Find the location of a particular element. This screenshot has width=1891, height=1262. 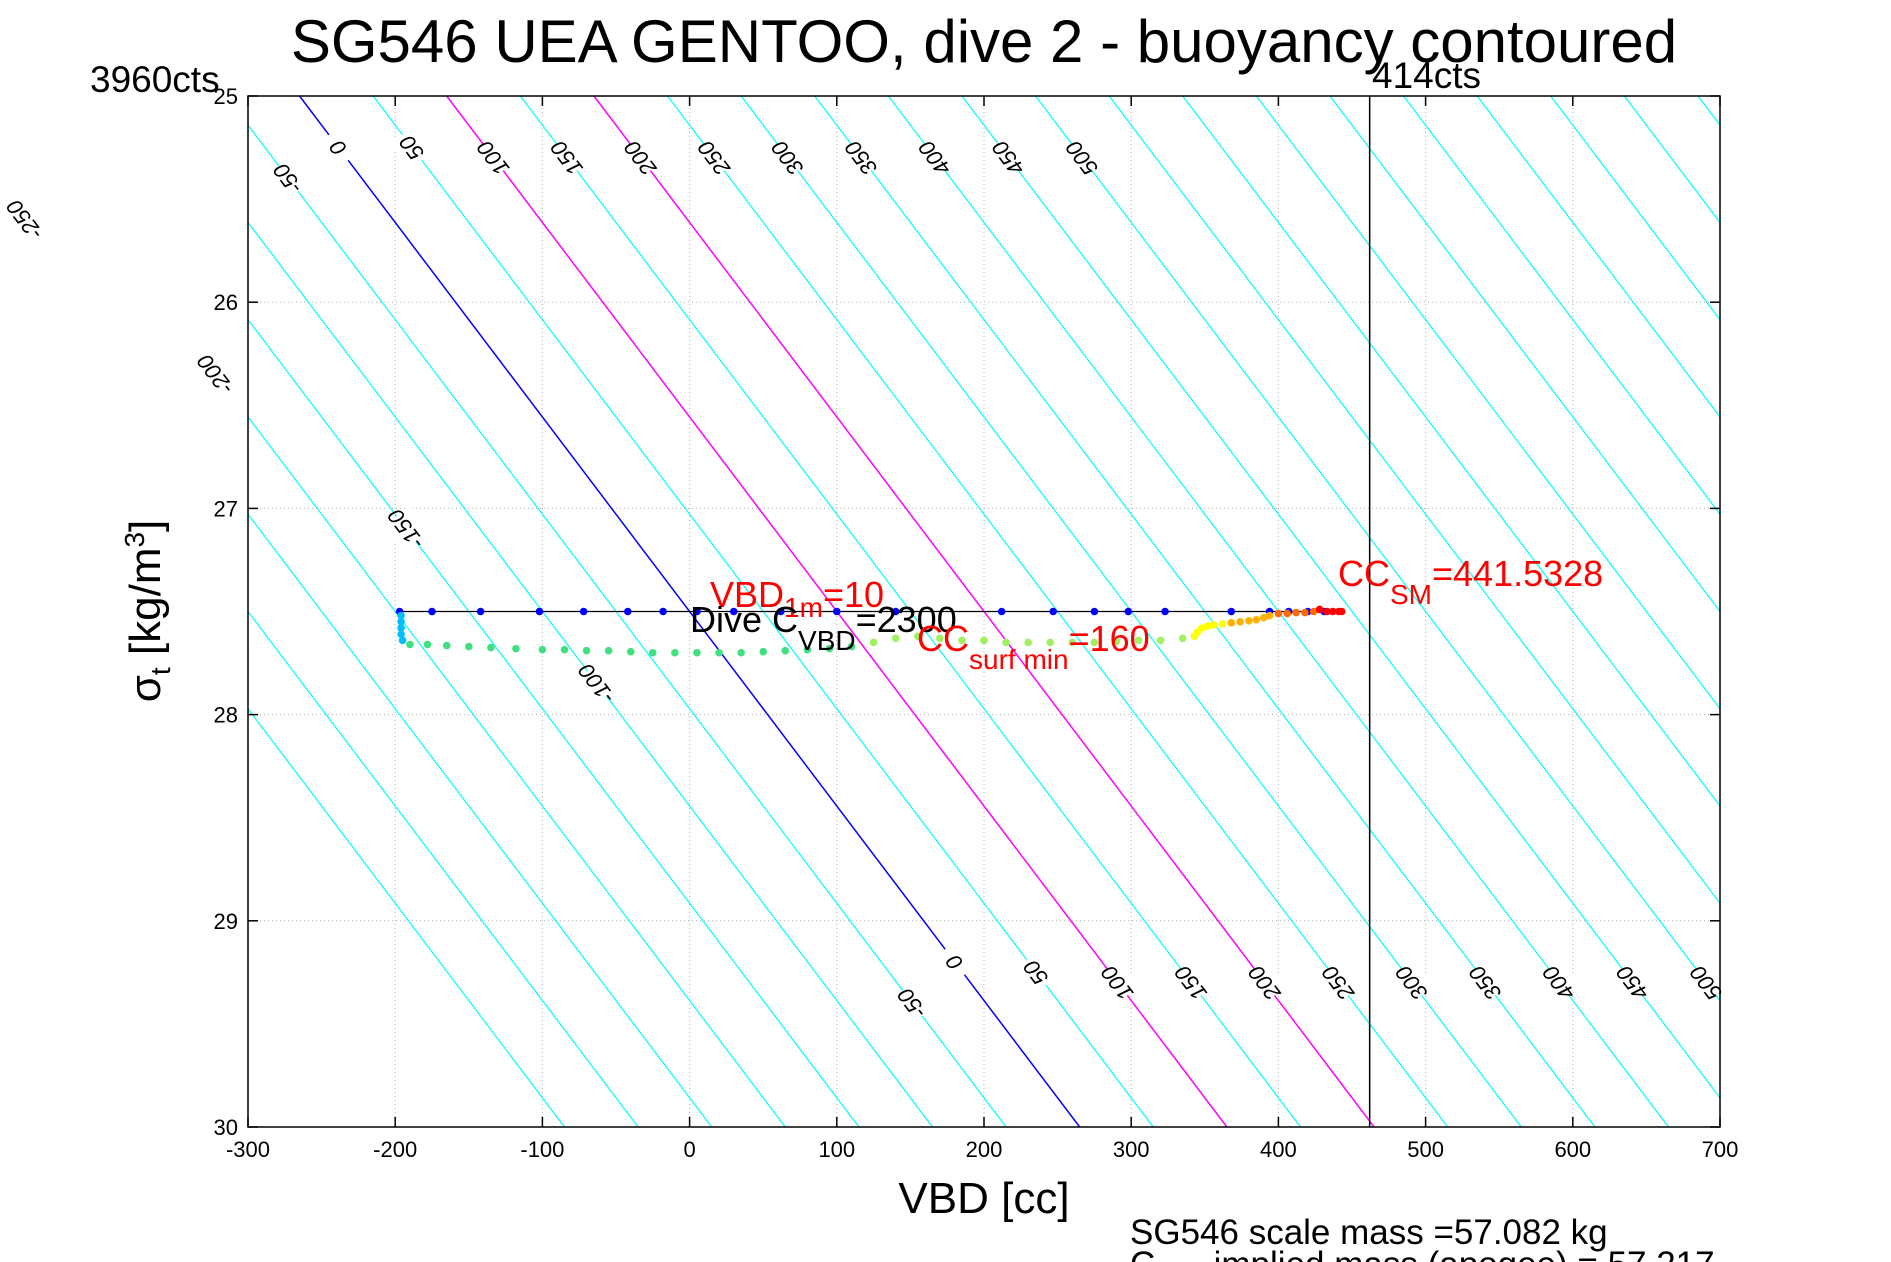

y-tick-label: 28 is located at coordinates (226, 715).